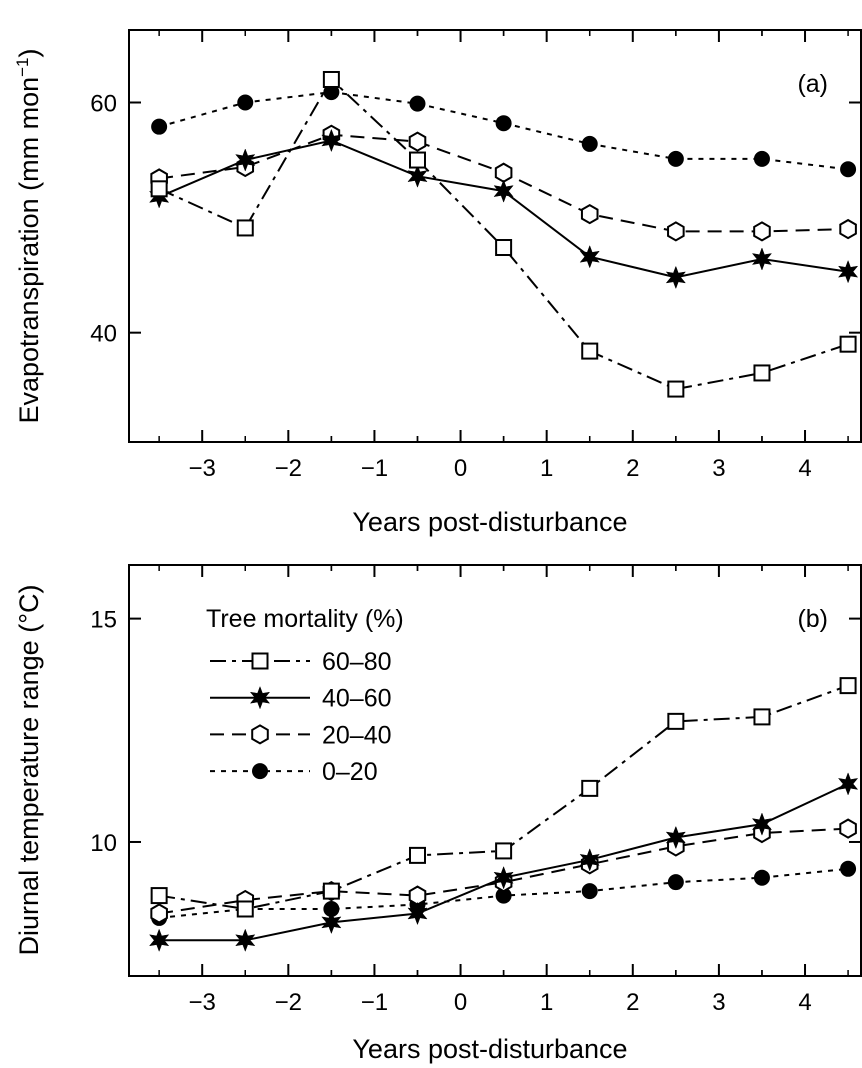 The image size is (862, 1068). I want to click on legend-title: Tree mortality (%), so click(305, 619).